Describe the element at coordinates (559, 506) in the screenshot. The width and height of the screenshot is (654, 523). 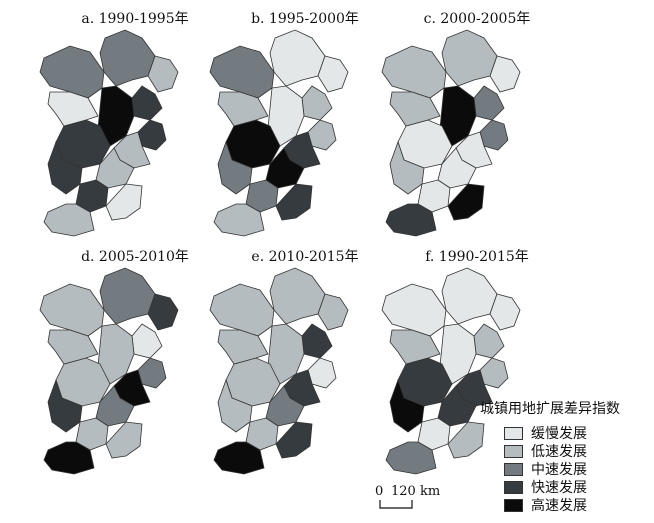
I see `legend-label: 高速发展` at that location.